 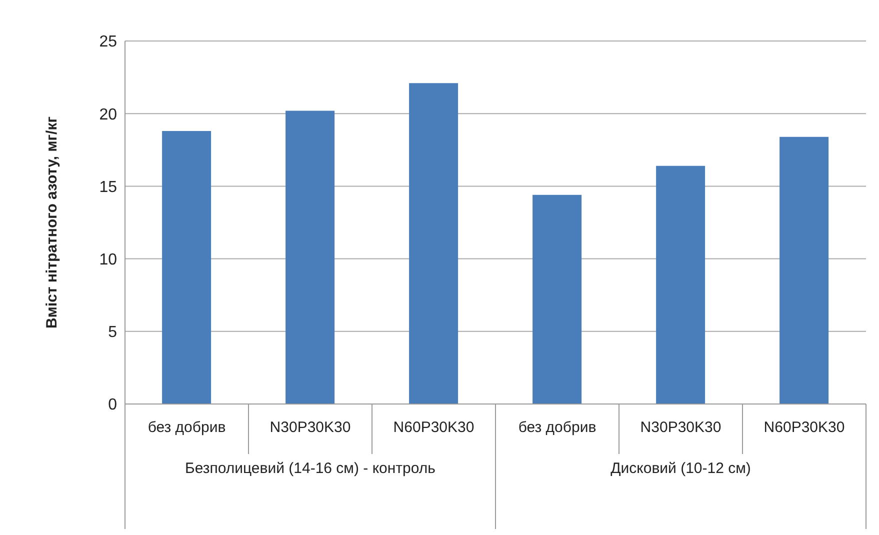 I want to click on y-axis-title: Вміст нітратного азоту, мг/кг, so click(x=51, y=222).